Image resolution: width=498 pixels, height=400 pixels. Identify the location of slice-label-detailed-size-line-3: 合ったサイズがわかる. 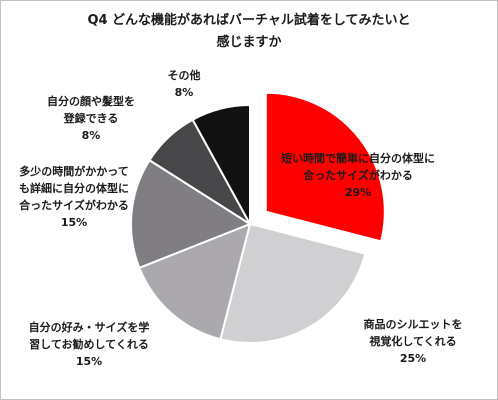
(74, 205).